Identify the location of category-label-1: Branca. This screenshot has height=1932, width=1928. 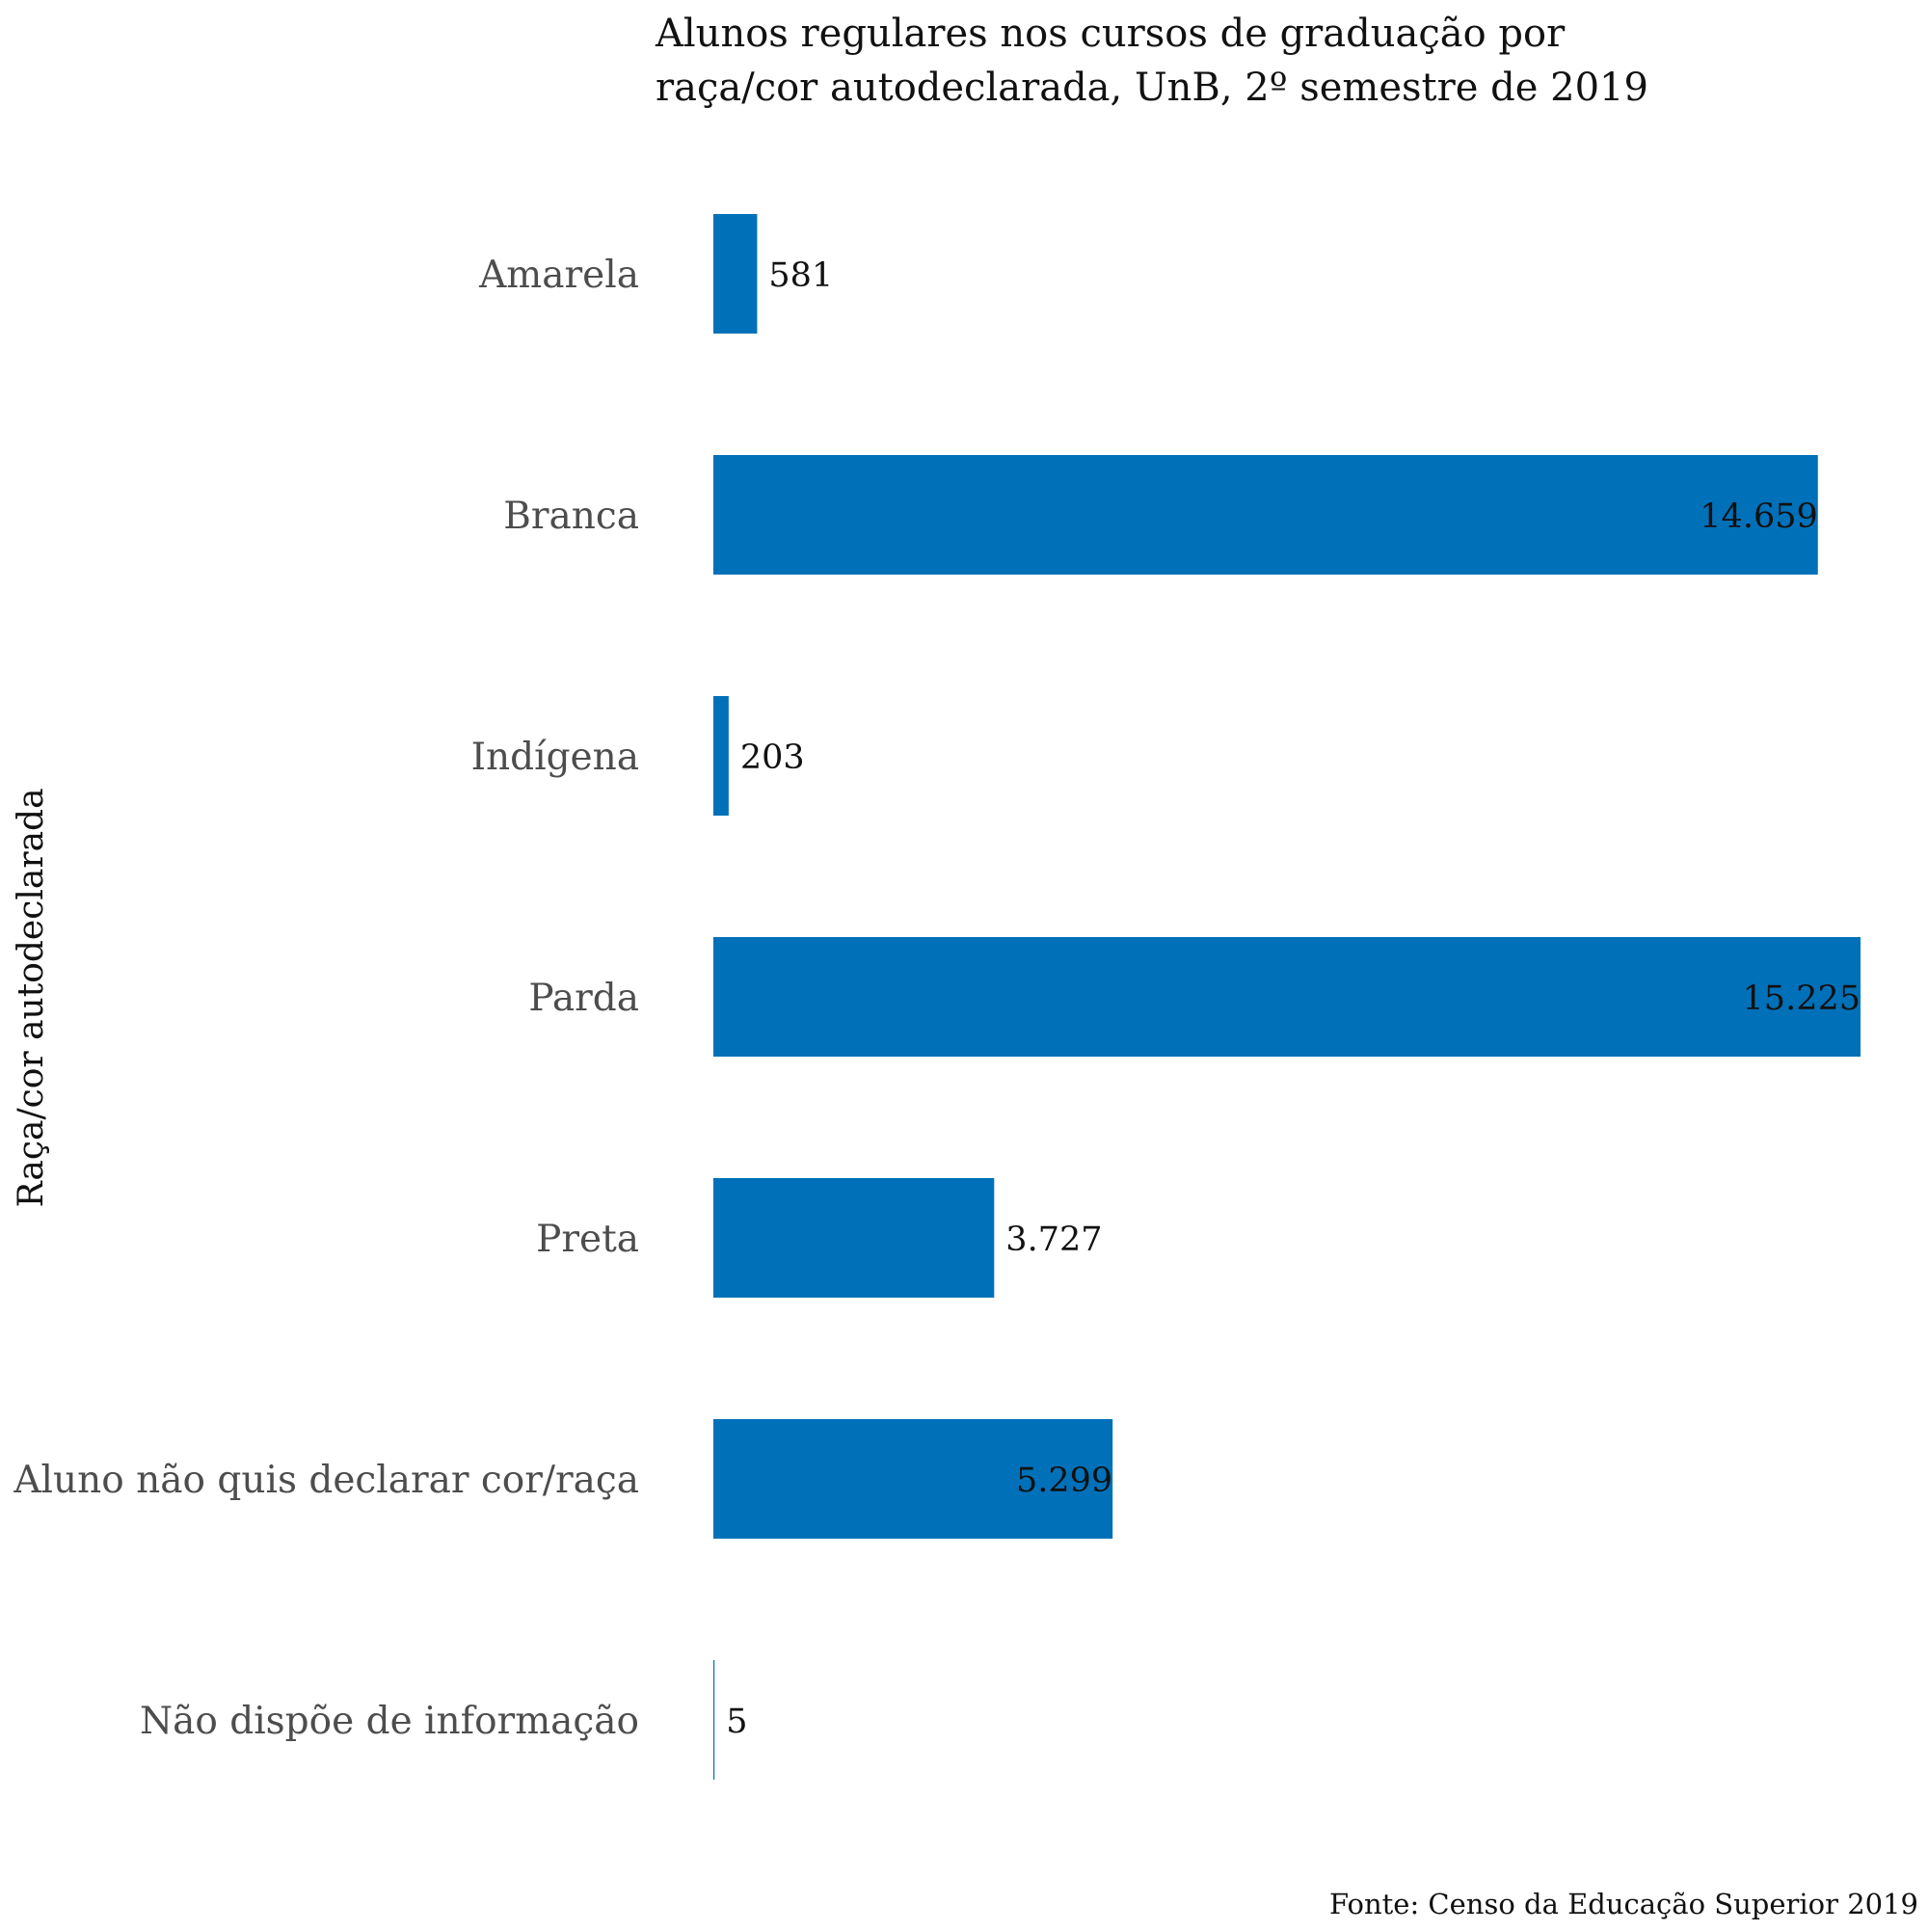
(571, 517).